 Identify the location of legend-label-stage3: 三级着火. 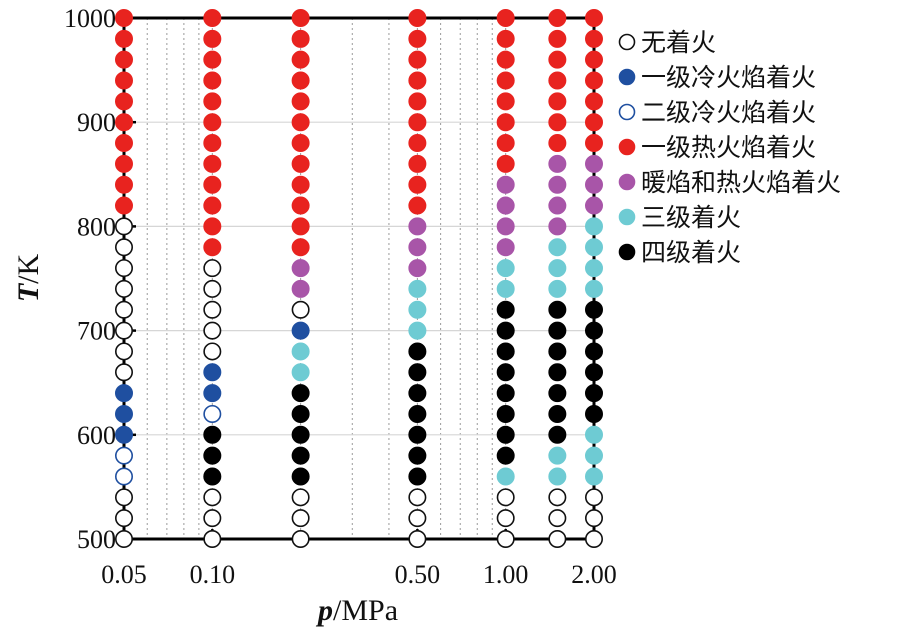
(691, 217).